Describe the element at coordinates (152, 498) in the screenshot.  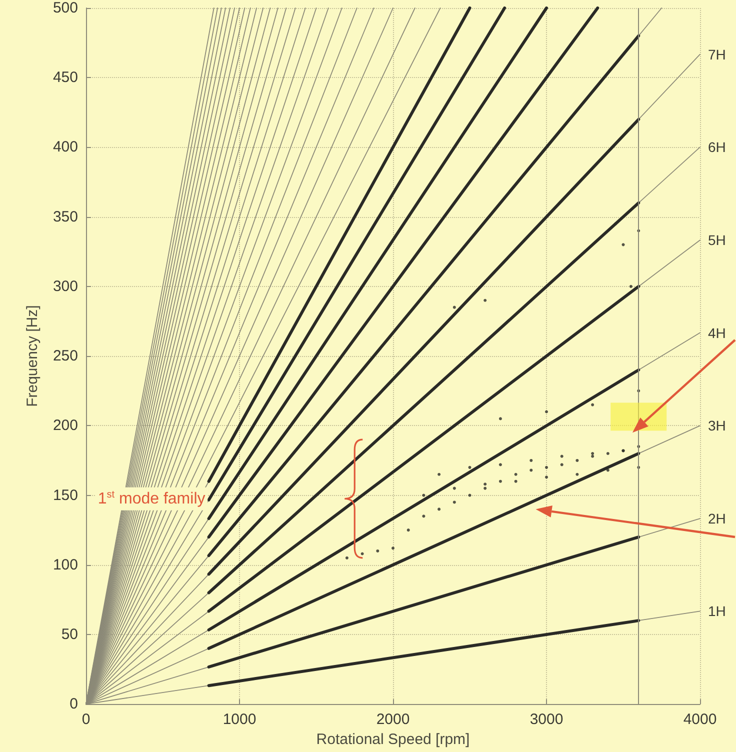
I see `annotation: 1$^{st}$ mode family` at that location.